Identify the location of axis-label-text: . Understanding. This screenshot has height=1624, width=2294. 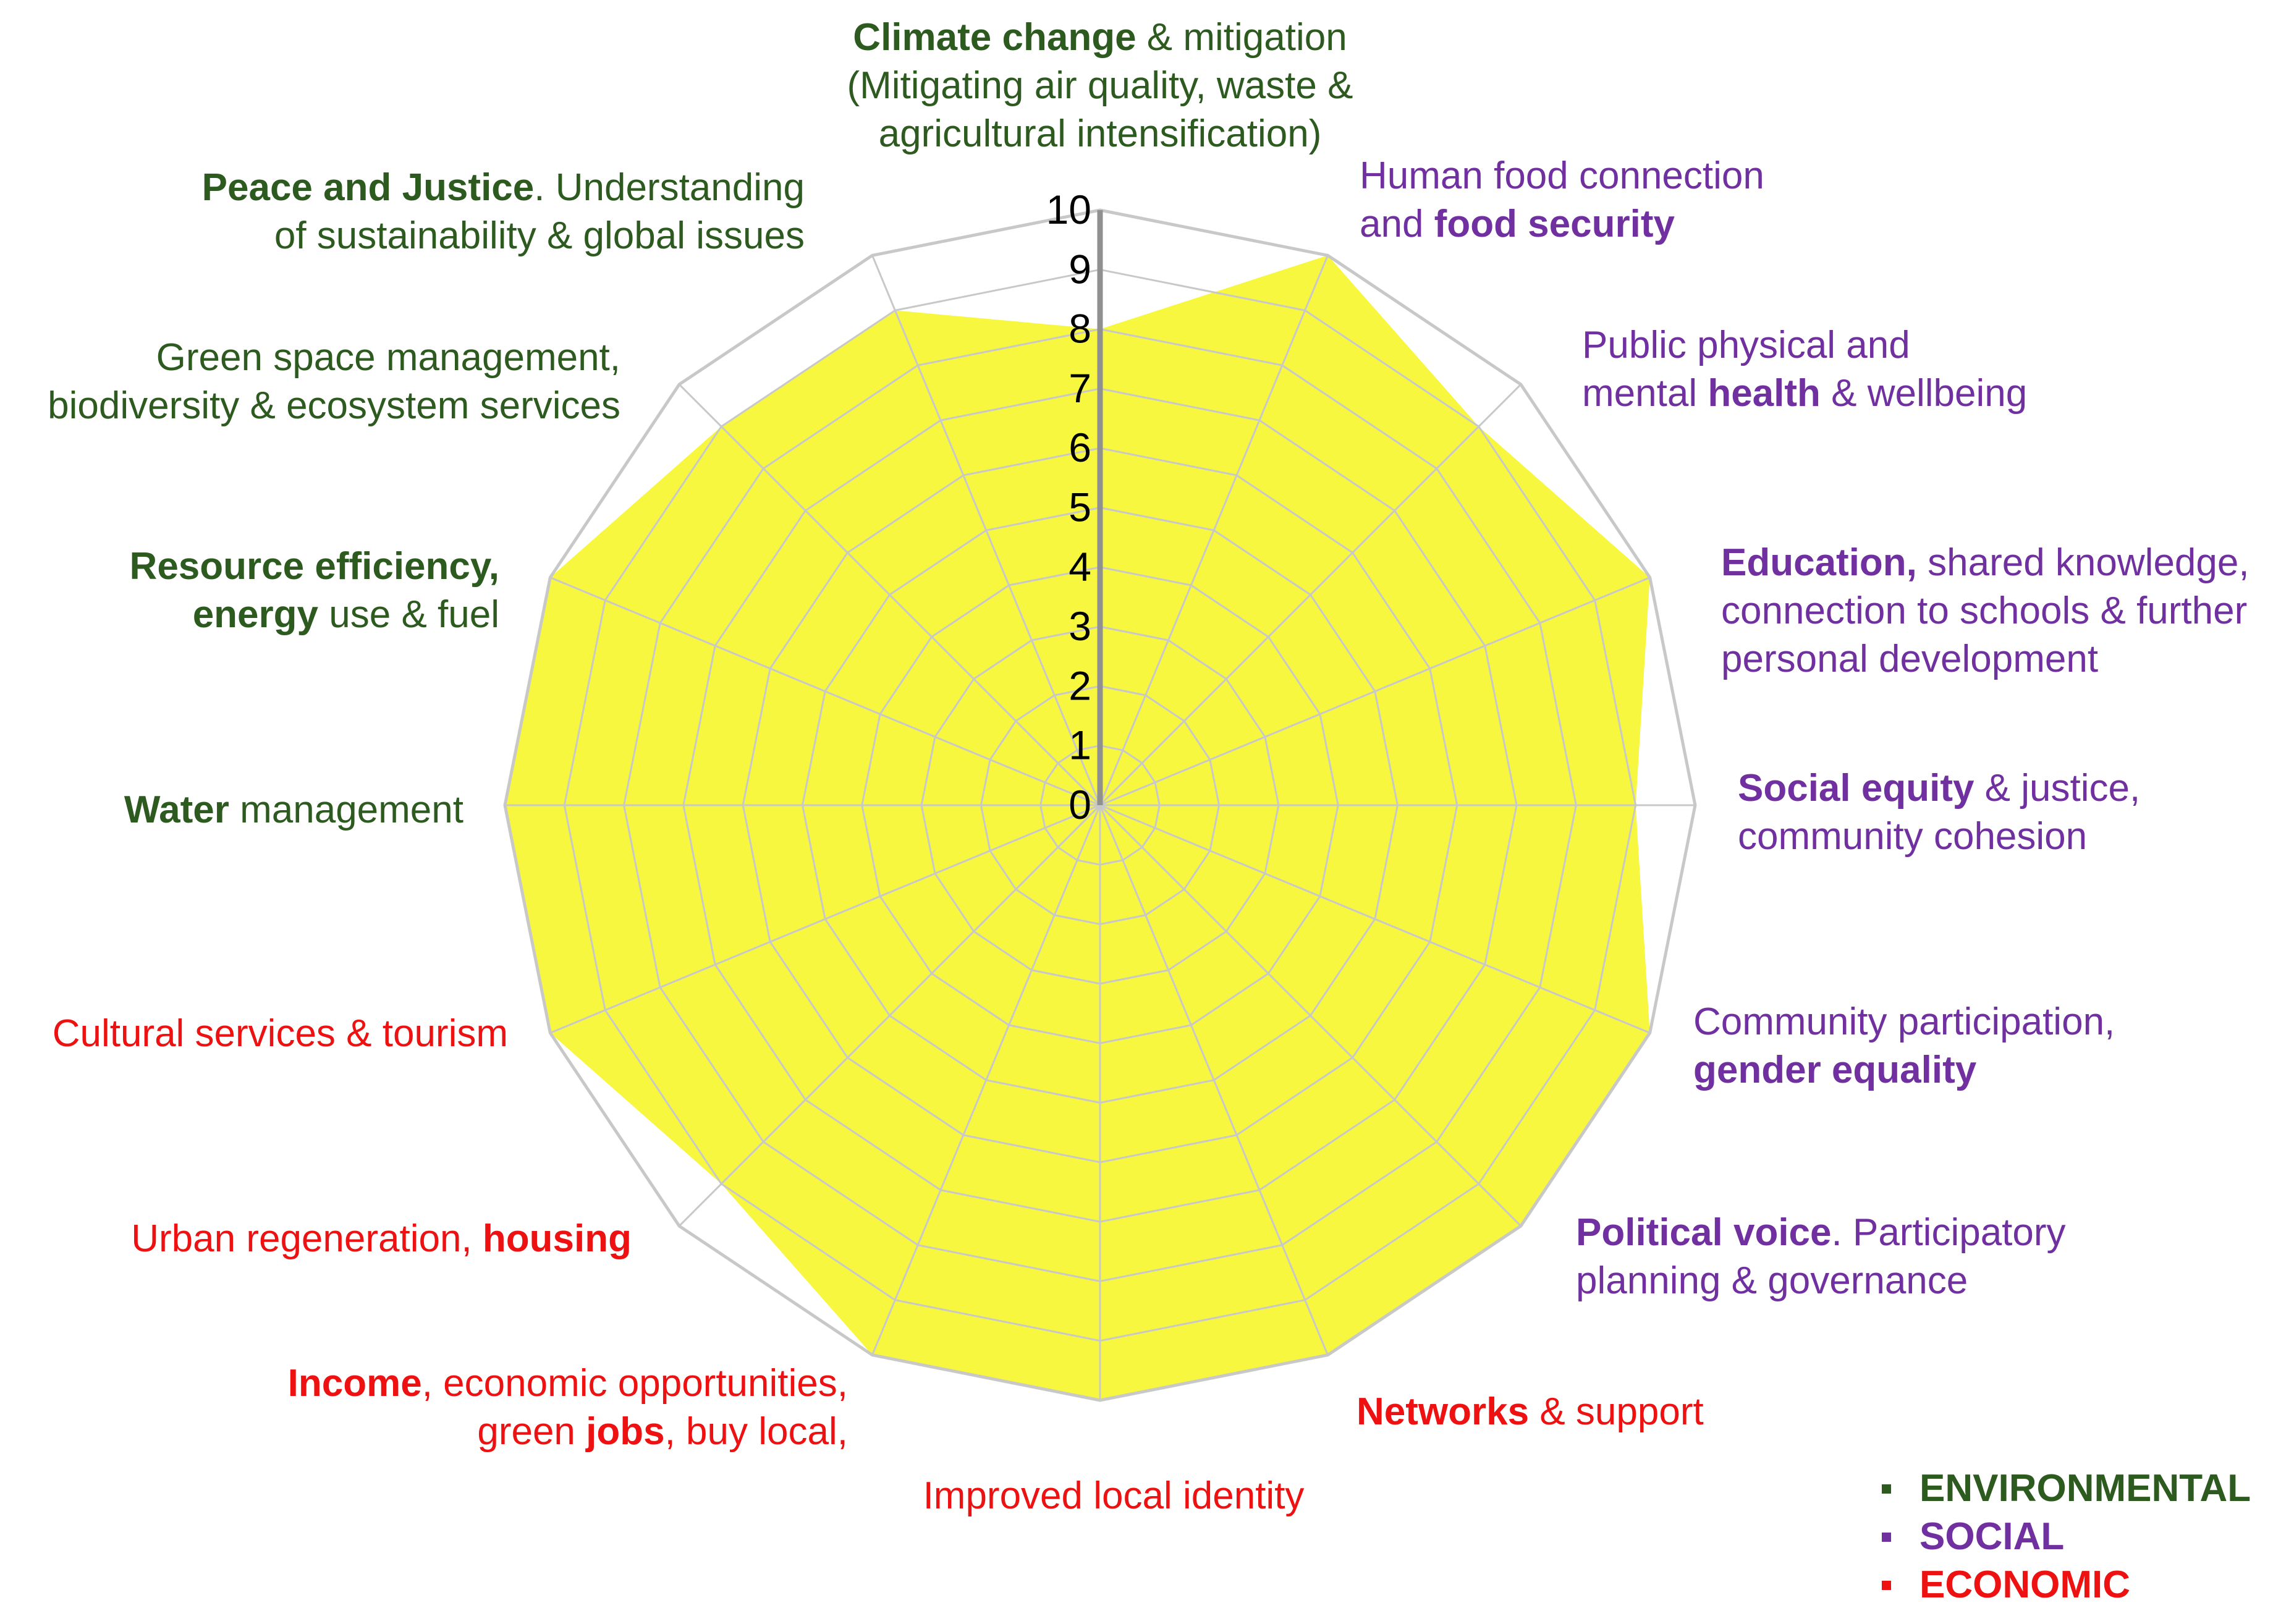
(669, 187).